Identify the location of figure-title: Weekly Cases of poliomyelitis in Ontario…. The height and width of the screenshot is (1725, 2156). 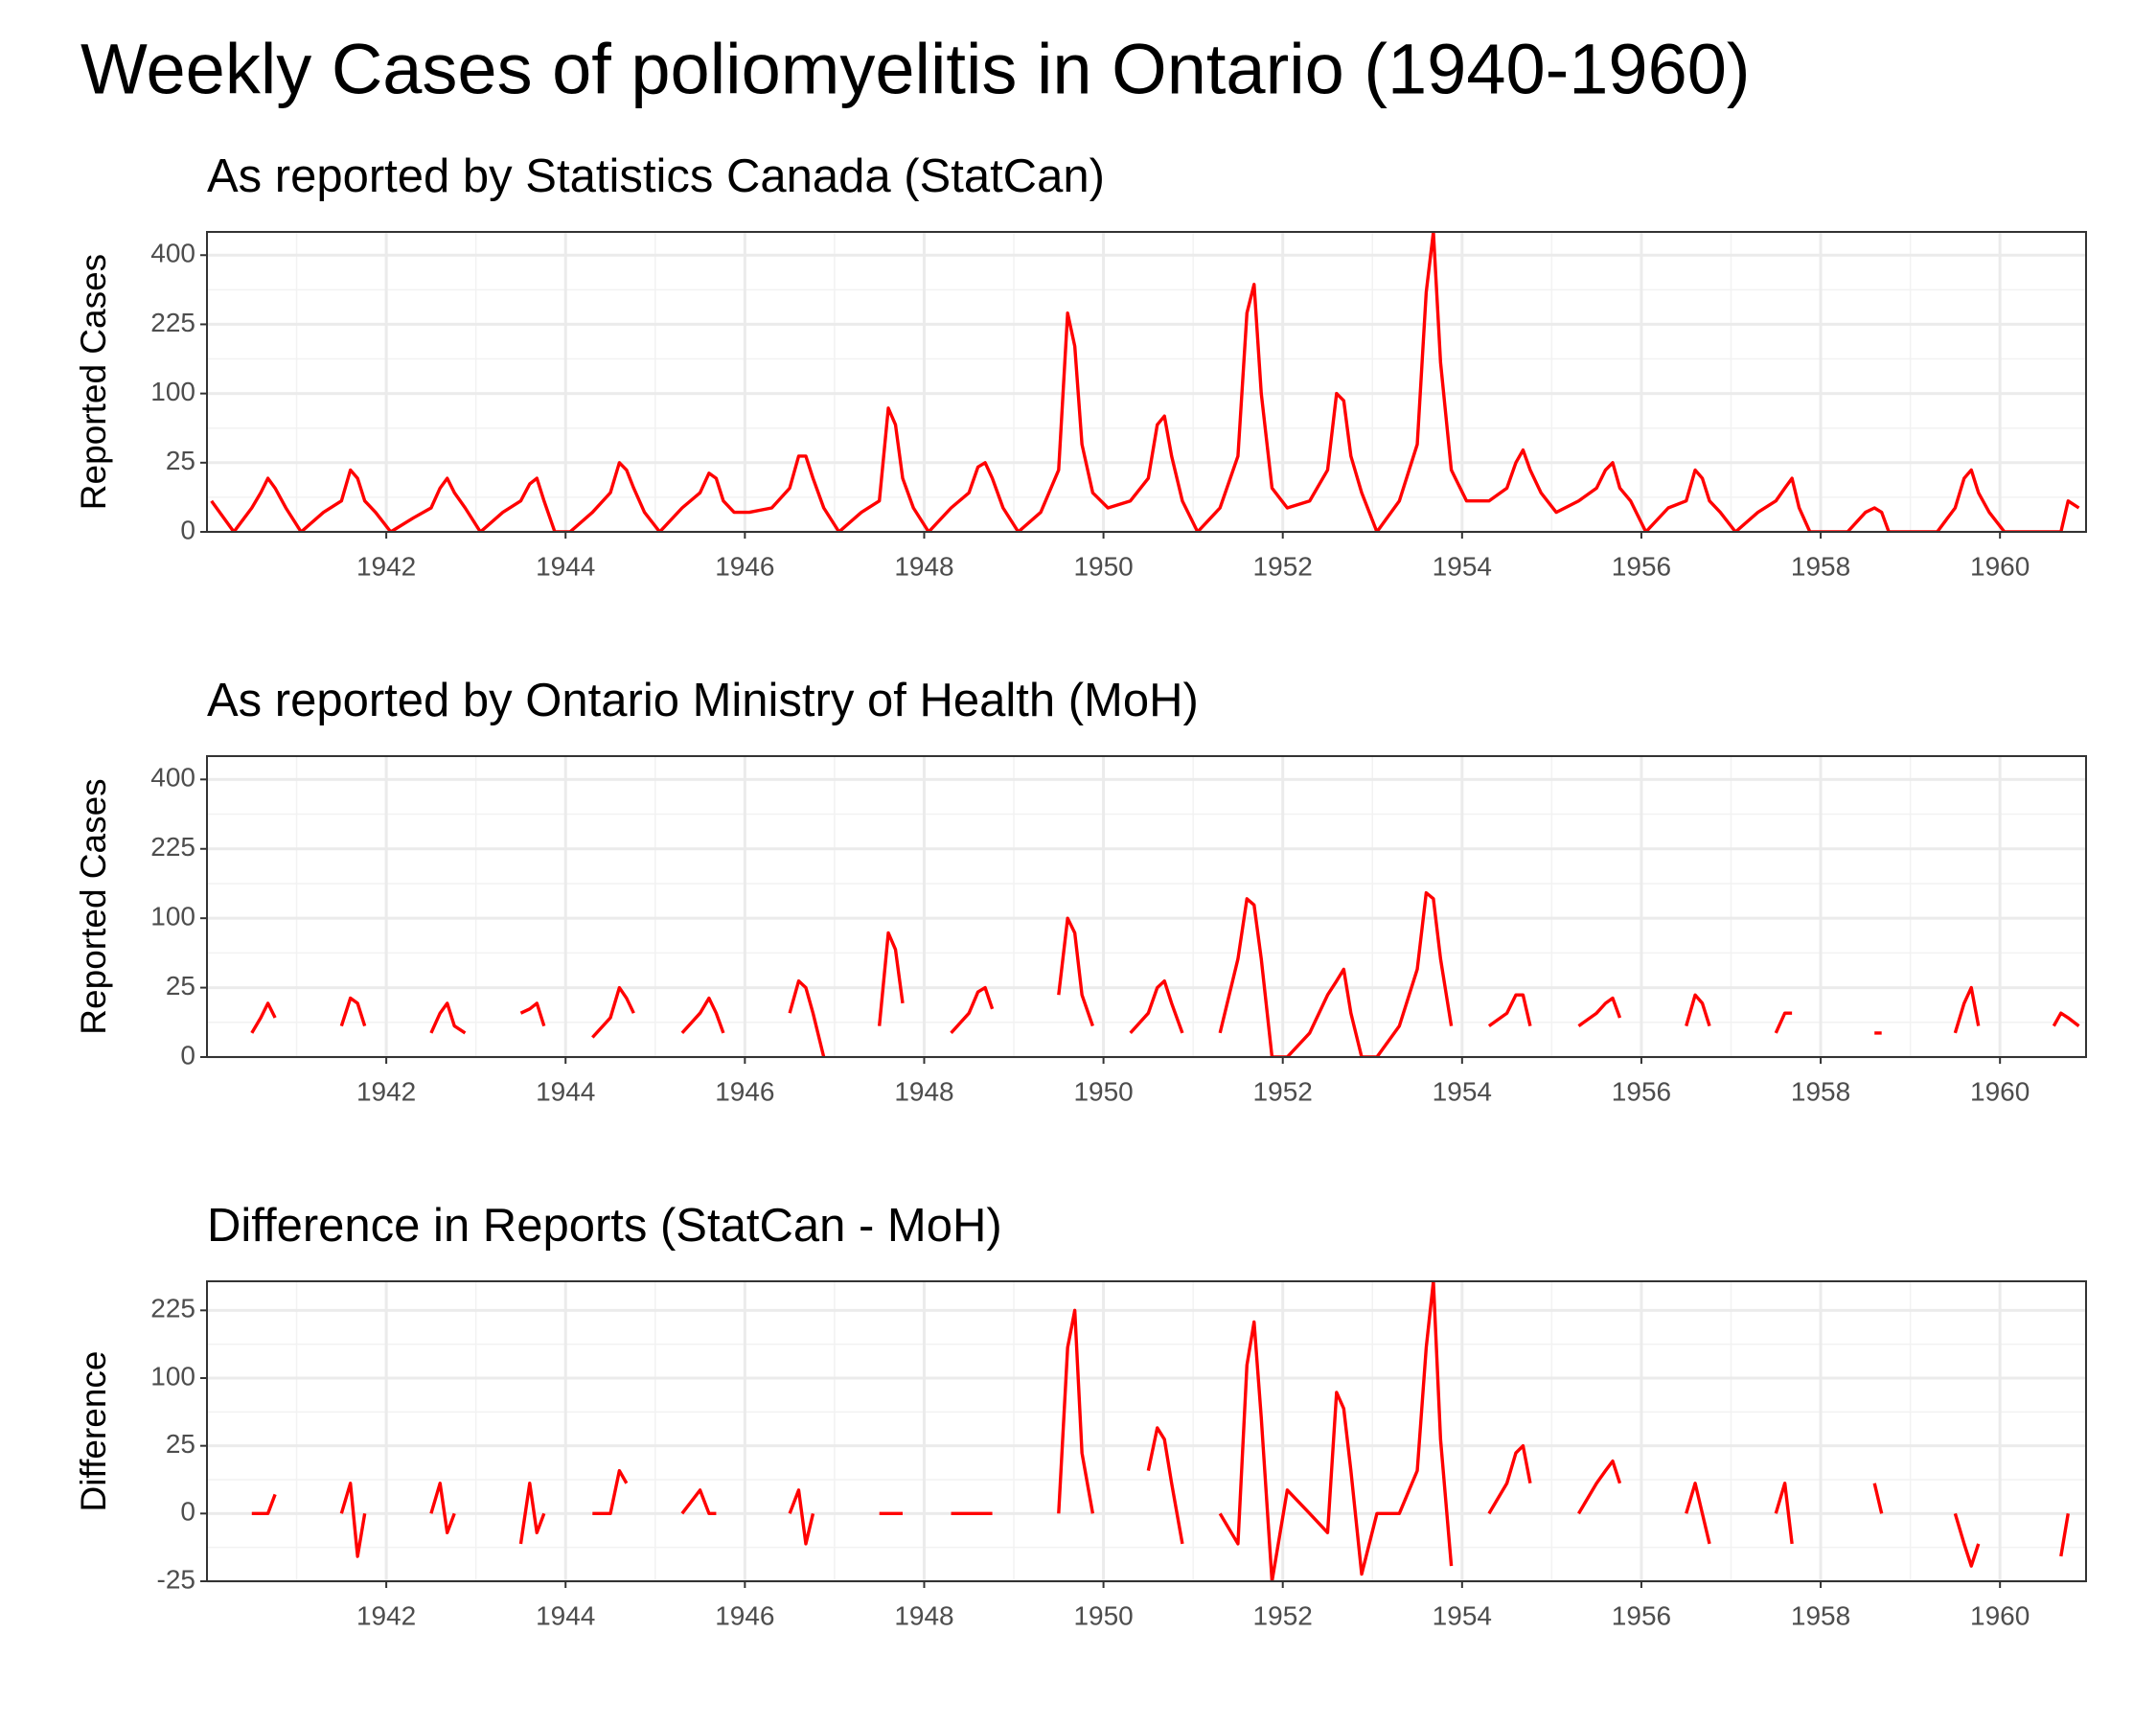
(916, 69).